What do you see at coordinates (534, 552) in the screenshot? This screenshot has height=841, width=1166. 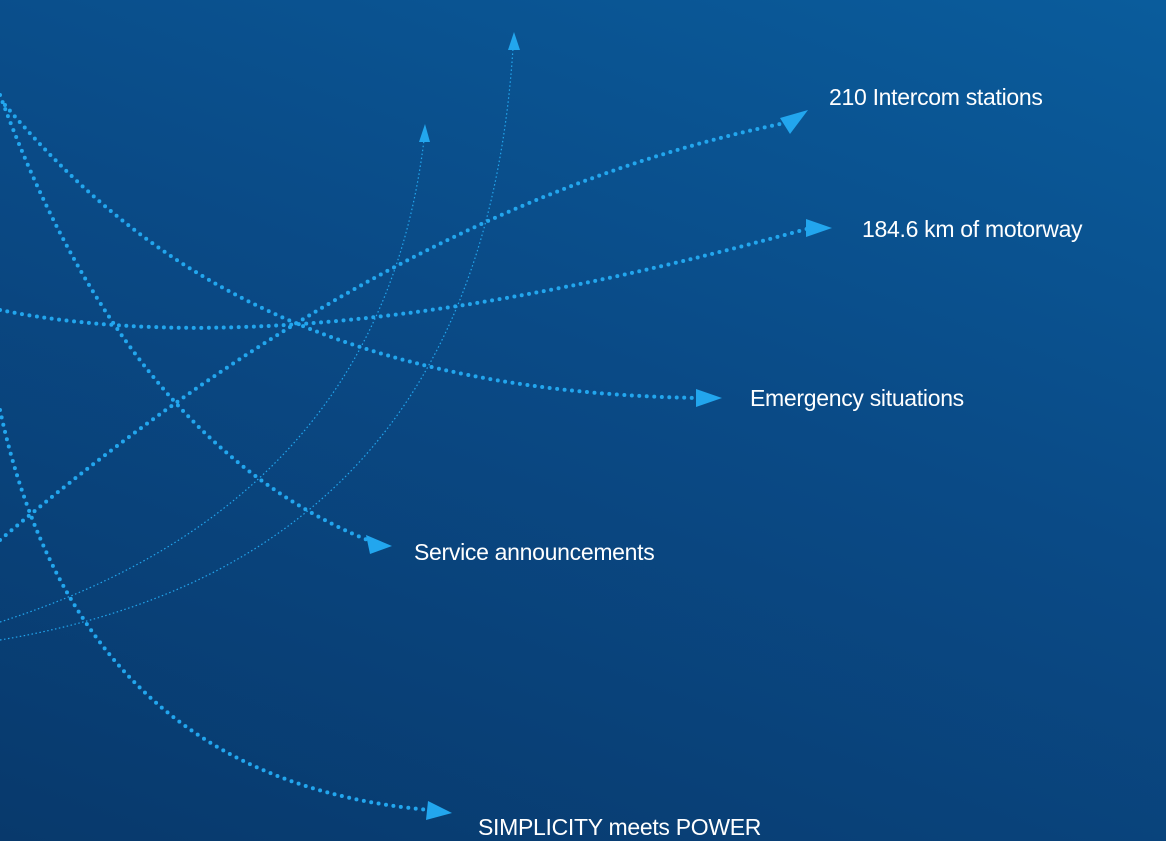 I see `label: Service announcements` at bounding box center [534, 552].